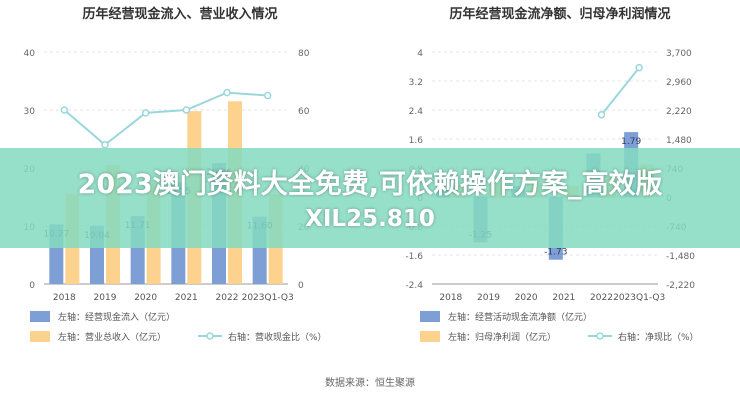 This screenshot has height=400, width=740. What do you see at coordinates (30, 54) in the screenshot?
I see `chart1-left-tick: 40` at bounding box center [30, 54].